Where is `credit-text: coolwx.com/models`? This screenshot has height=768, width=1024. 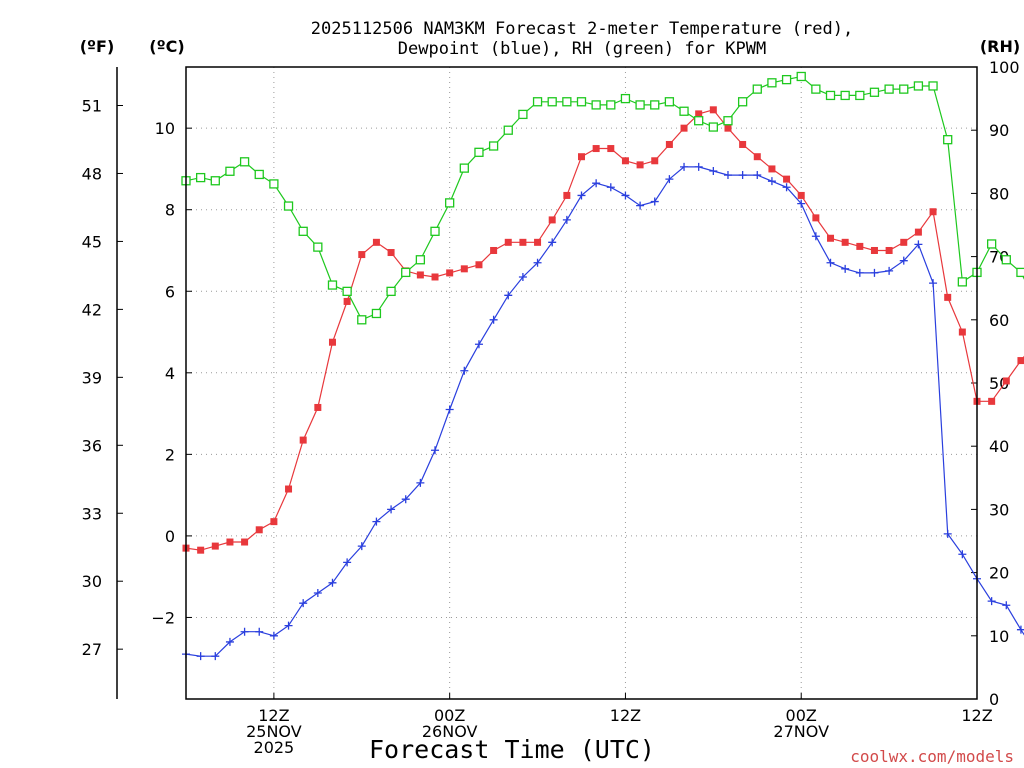 credit-text: coolwx.com/models is located at coordinates (932, 756).